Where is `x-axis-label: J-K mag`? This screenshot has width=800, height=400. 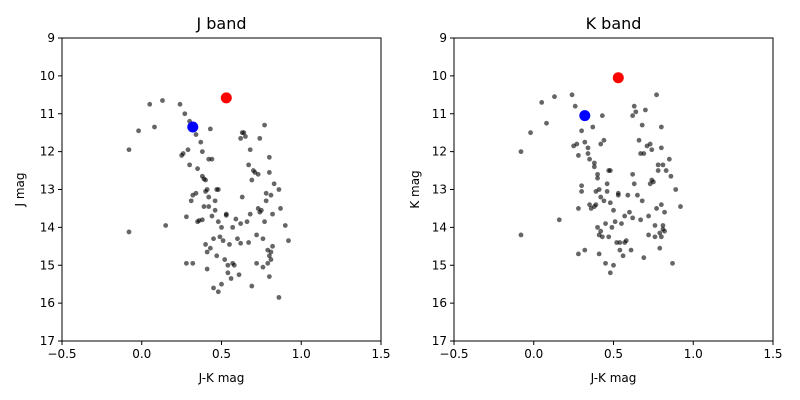 x-axis-label: J-K mag is located at coordinates (613, 378).